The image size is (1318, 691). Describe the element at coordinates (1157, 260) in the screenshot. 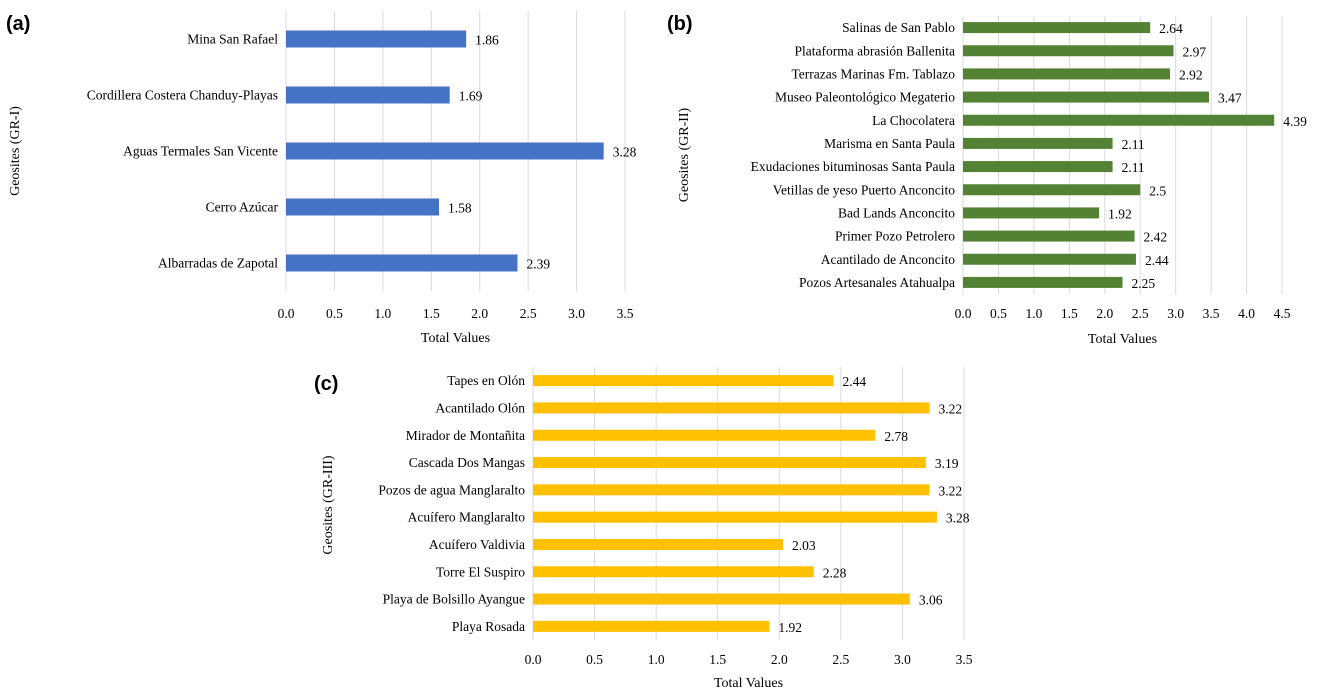

I see `data-label: 2.44` at that location.